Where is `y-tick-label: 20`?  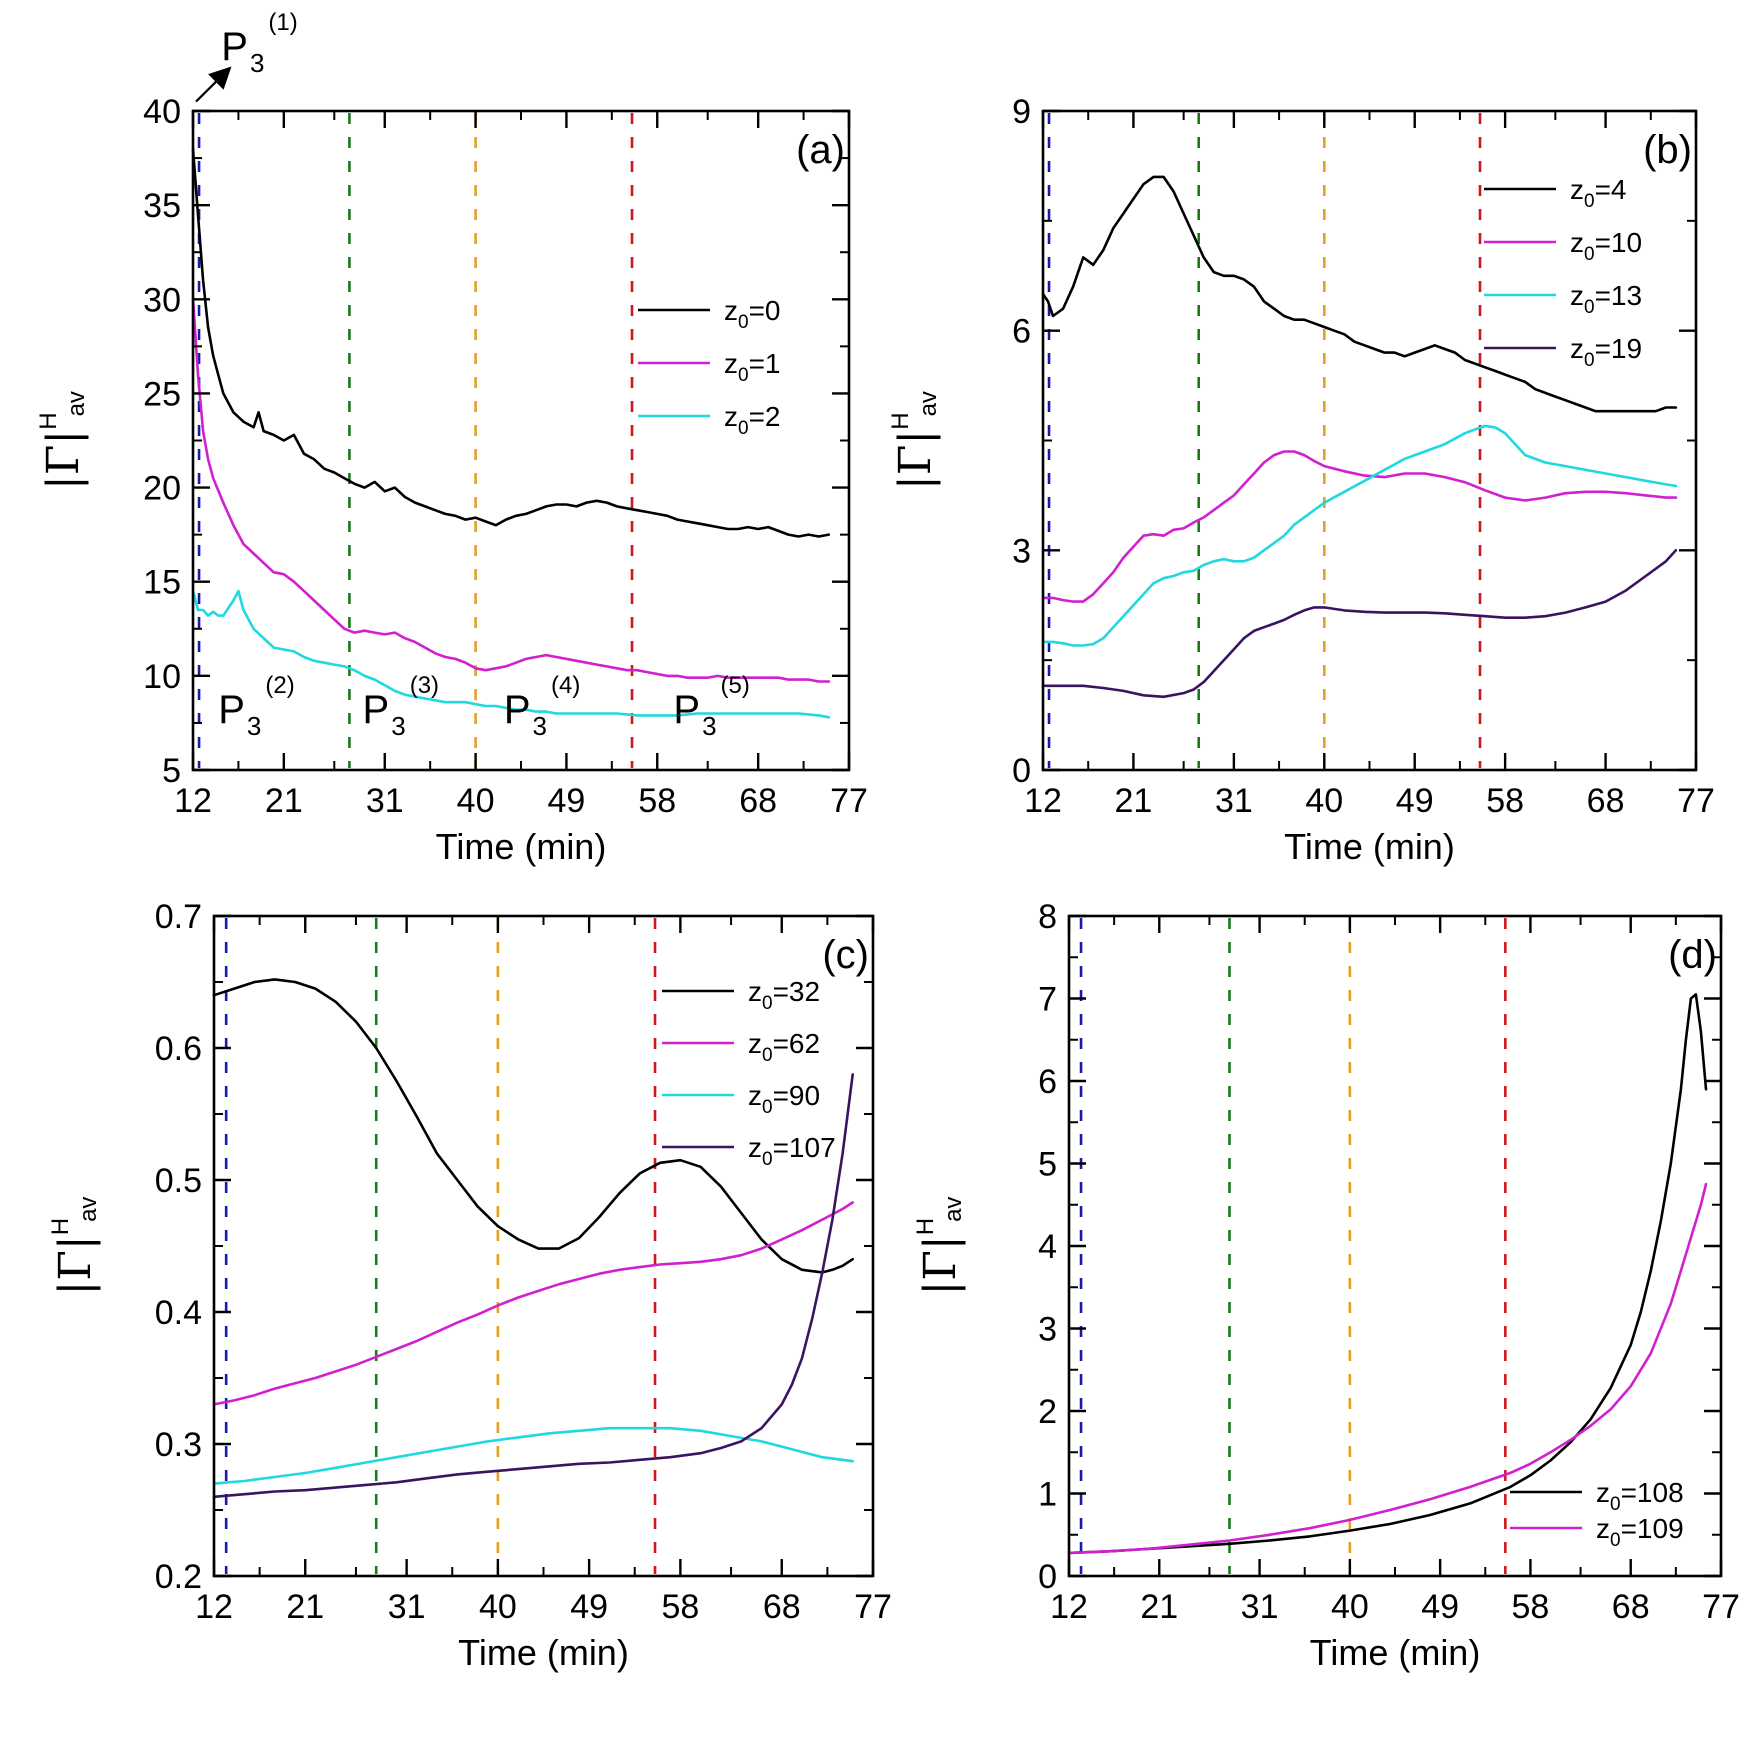
y-tick-label: 20 is located at coordinates (162, 489).